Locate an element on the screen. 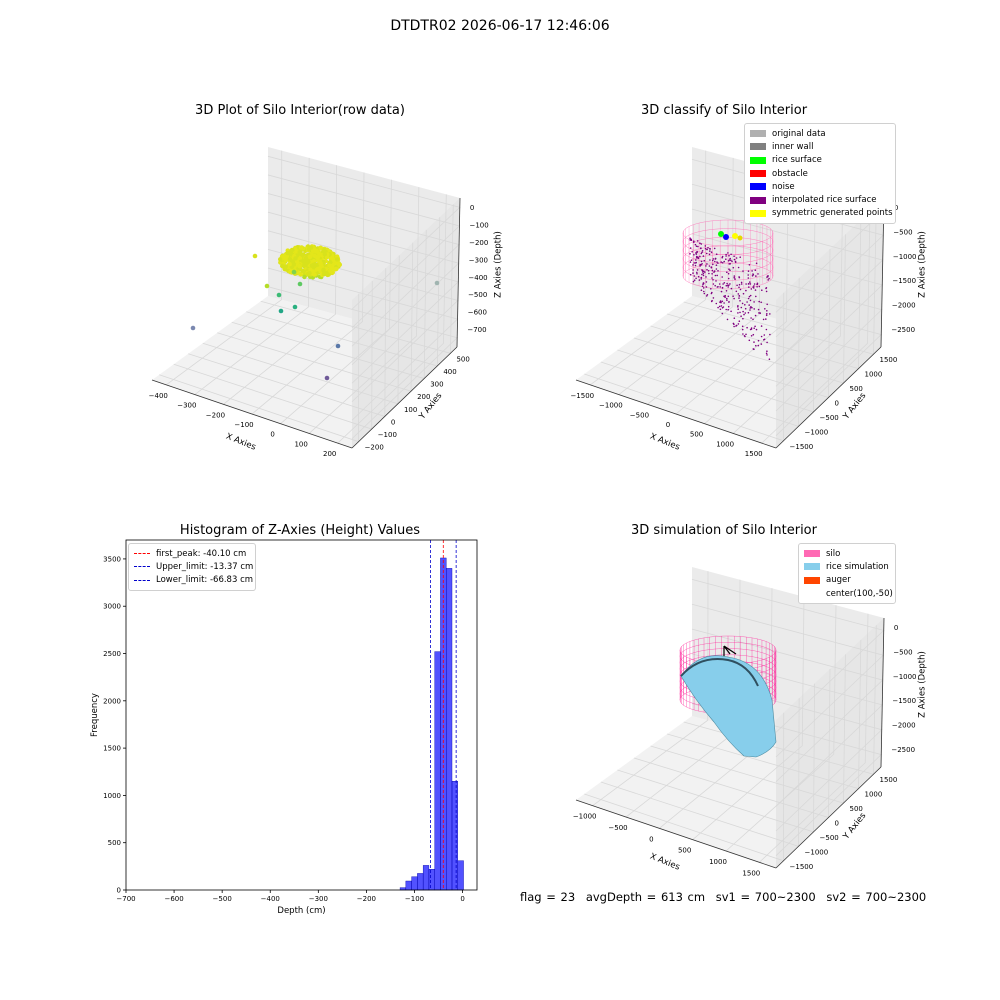 The width and height of the screenshot is (1000, 1000). classify-legend-item: rice surface is located at coordinates (820, 160).